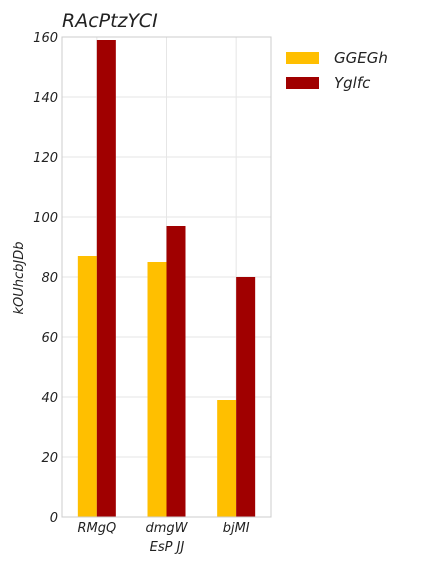  I want to click on bar-GGEGh-dmgW, so click(157, 389).